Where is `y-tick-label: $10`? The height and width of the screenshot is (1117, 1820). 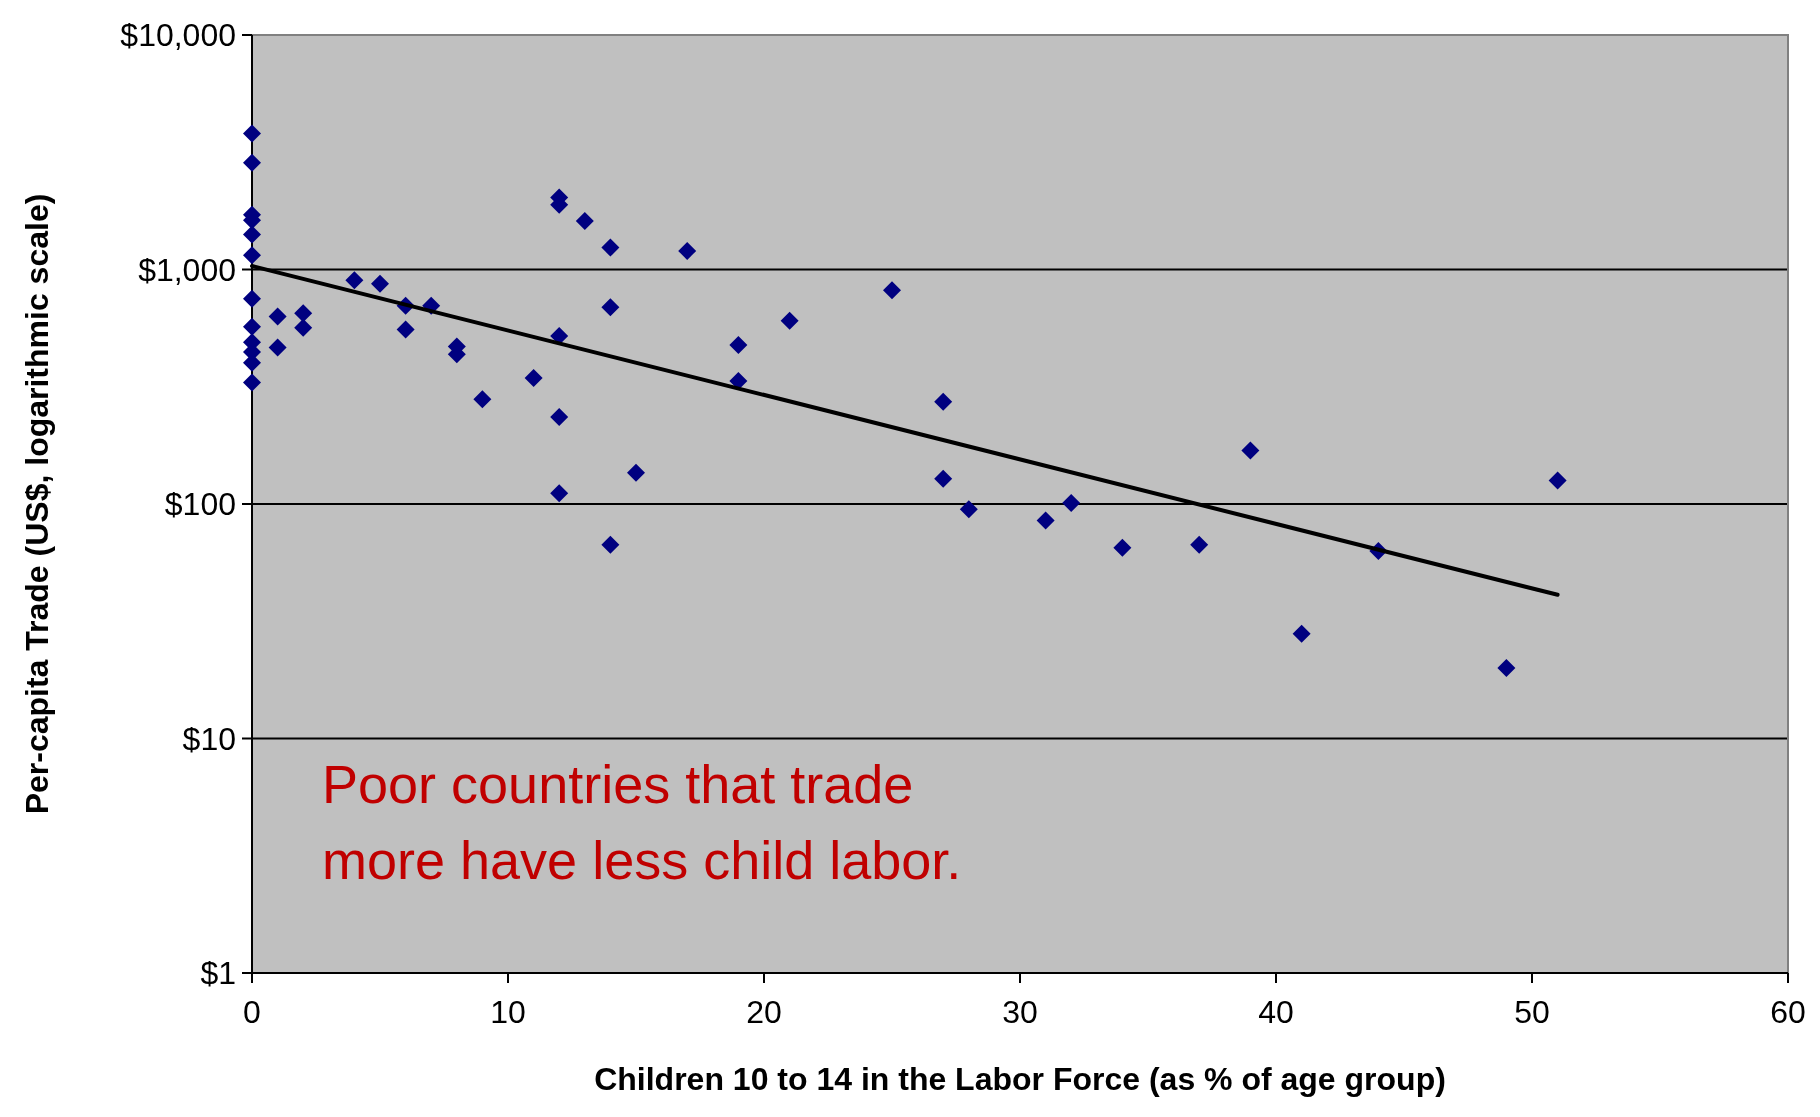
y-tick-label: $10 is located at coordinates (209, 738).